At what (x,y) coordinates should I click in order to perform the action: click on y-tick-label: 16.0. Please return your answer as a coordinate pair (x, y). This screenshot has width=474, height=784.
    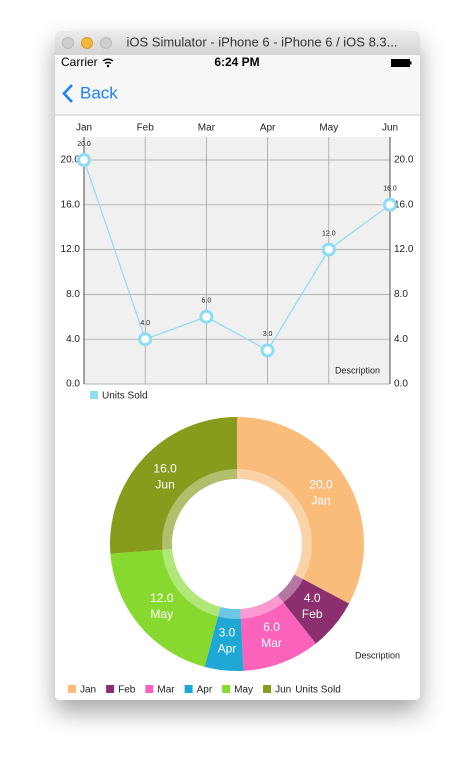
    Looking at the image, I should click on (71, 204).